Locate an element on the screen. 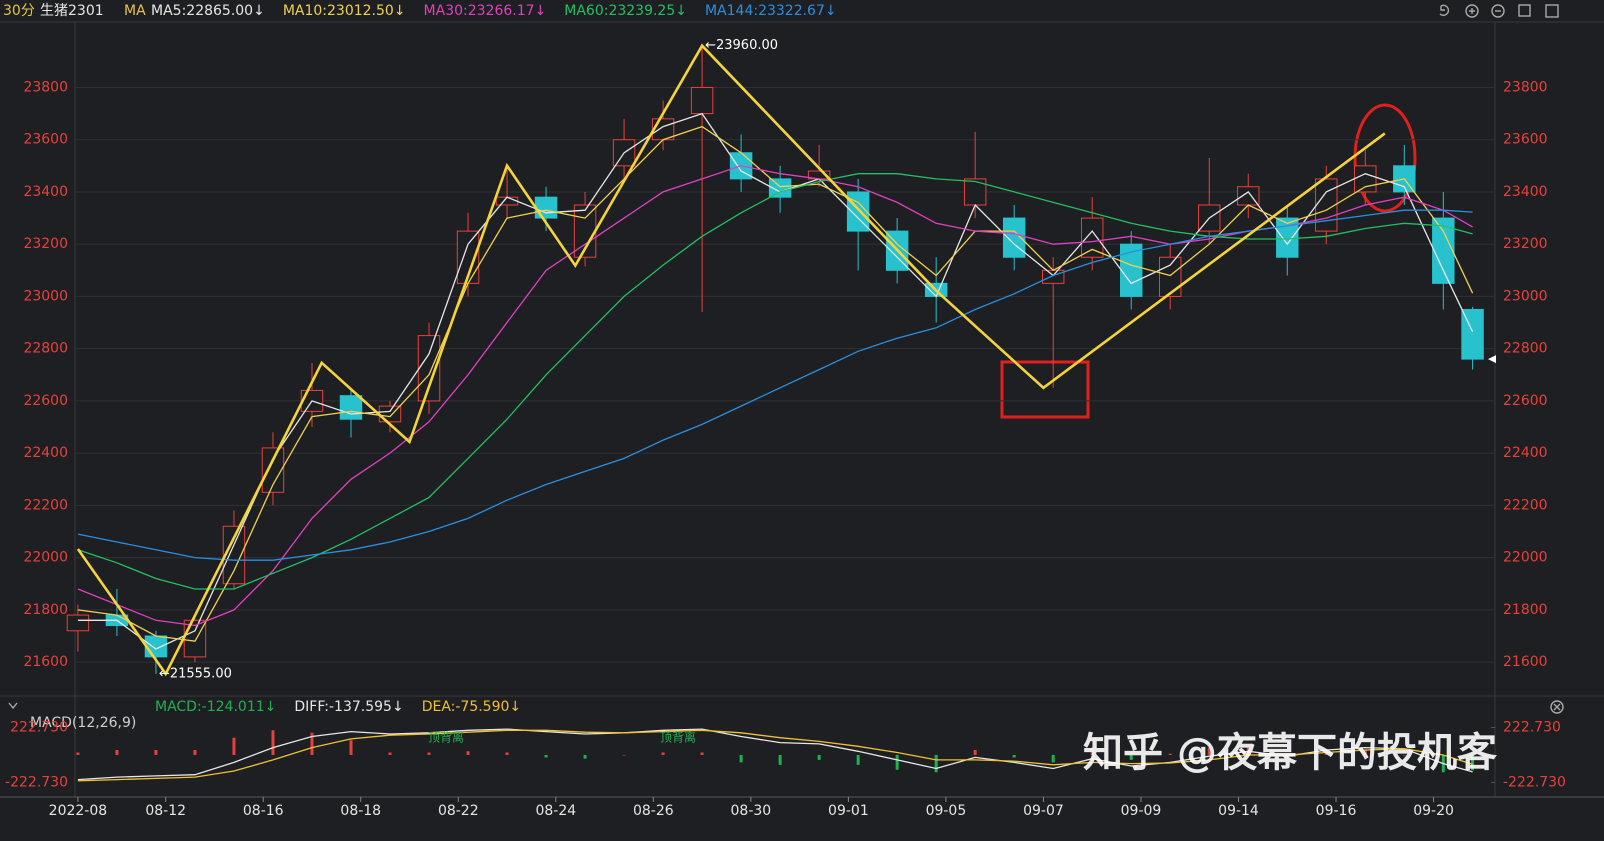  undo-icon is located at coordinates (1444, 10).